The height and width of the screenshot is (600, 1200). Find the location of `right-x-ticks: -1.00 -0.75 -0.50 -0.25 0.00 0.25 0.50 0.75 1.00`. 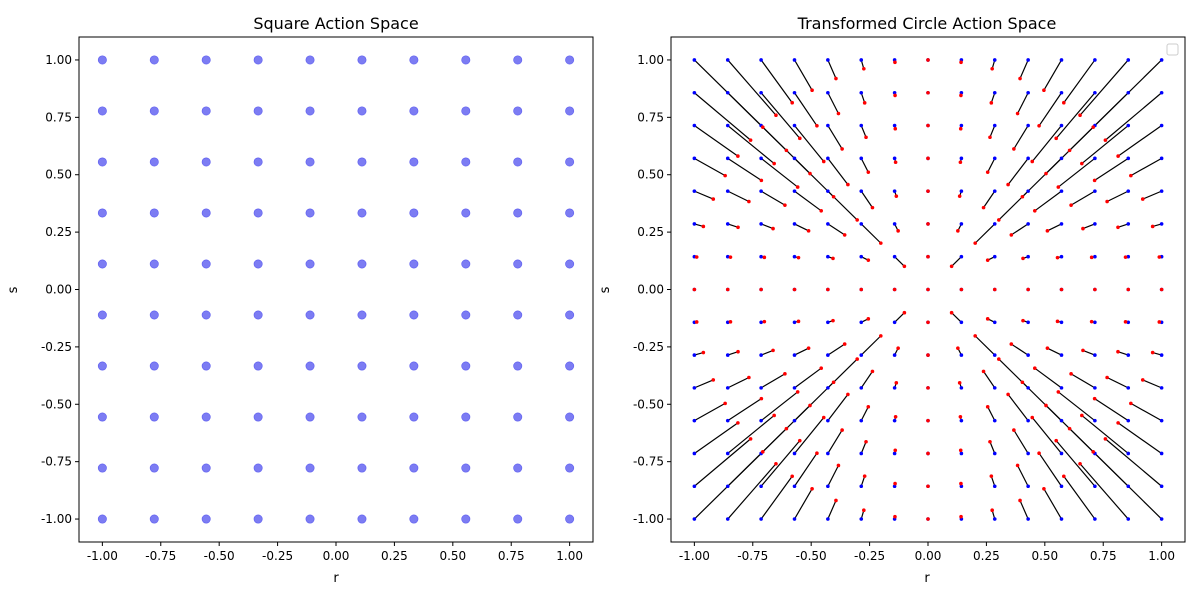

right-x-ticks: -1.00 -0.75 -0.50 -0.25 0.00 0.25 0.50 0.75 1.00 is located at coordinates (927, 552).